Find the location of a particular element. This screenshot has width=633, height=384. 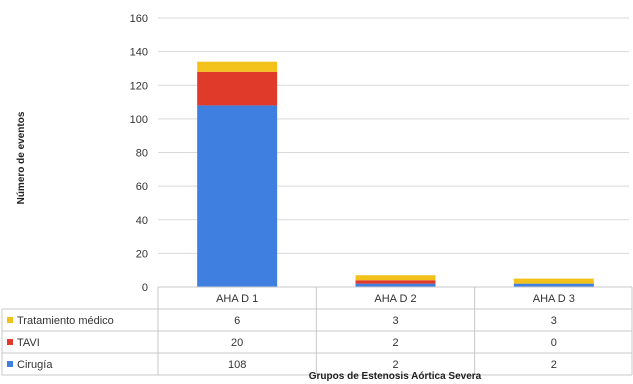

y-tick-label-3: 60 is located at coordinates (142, 187).